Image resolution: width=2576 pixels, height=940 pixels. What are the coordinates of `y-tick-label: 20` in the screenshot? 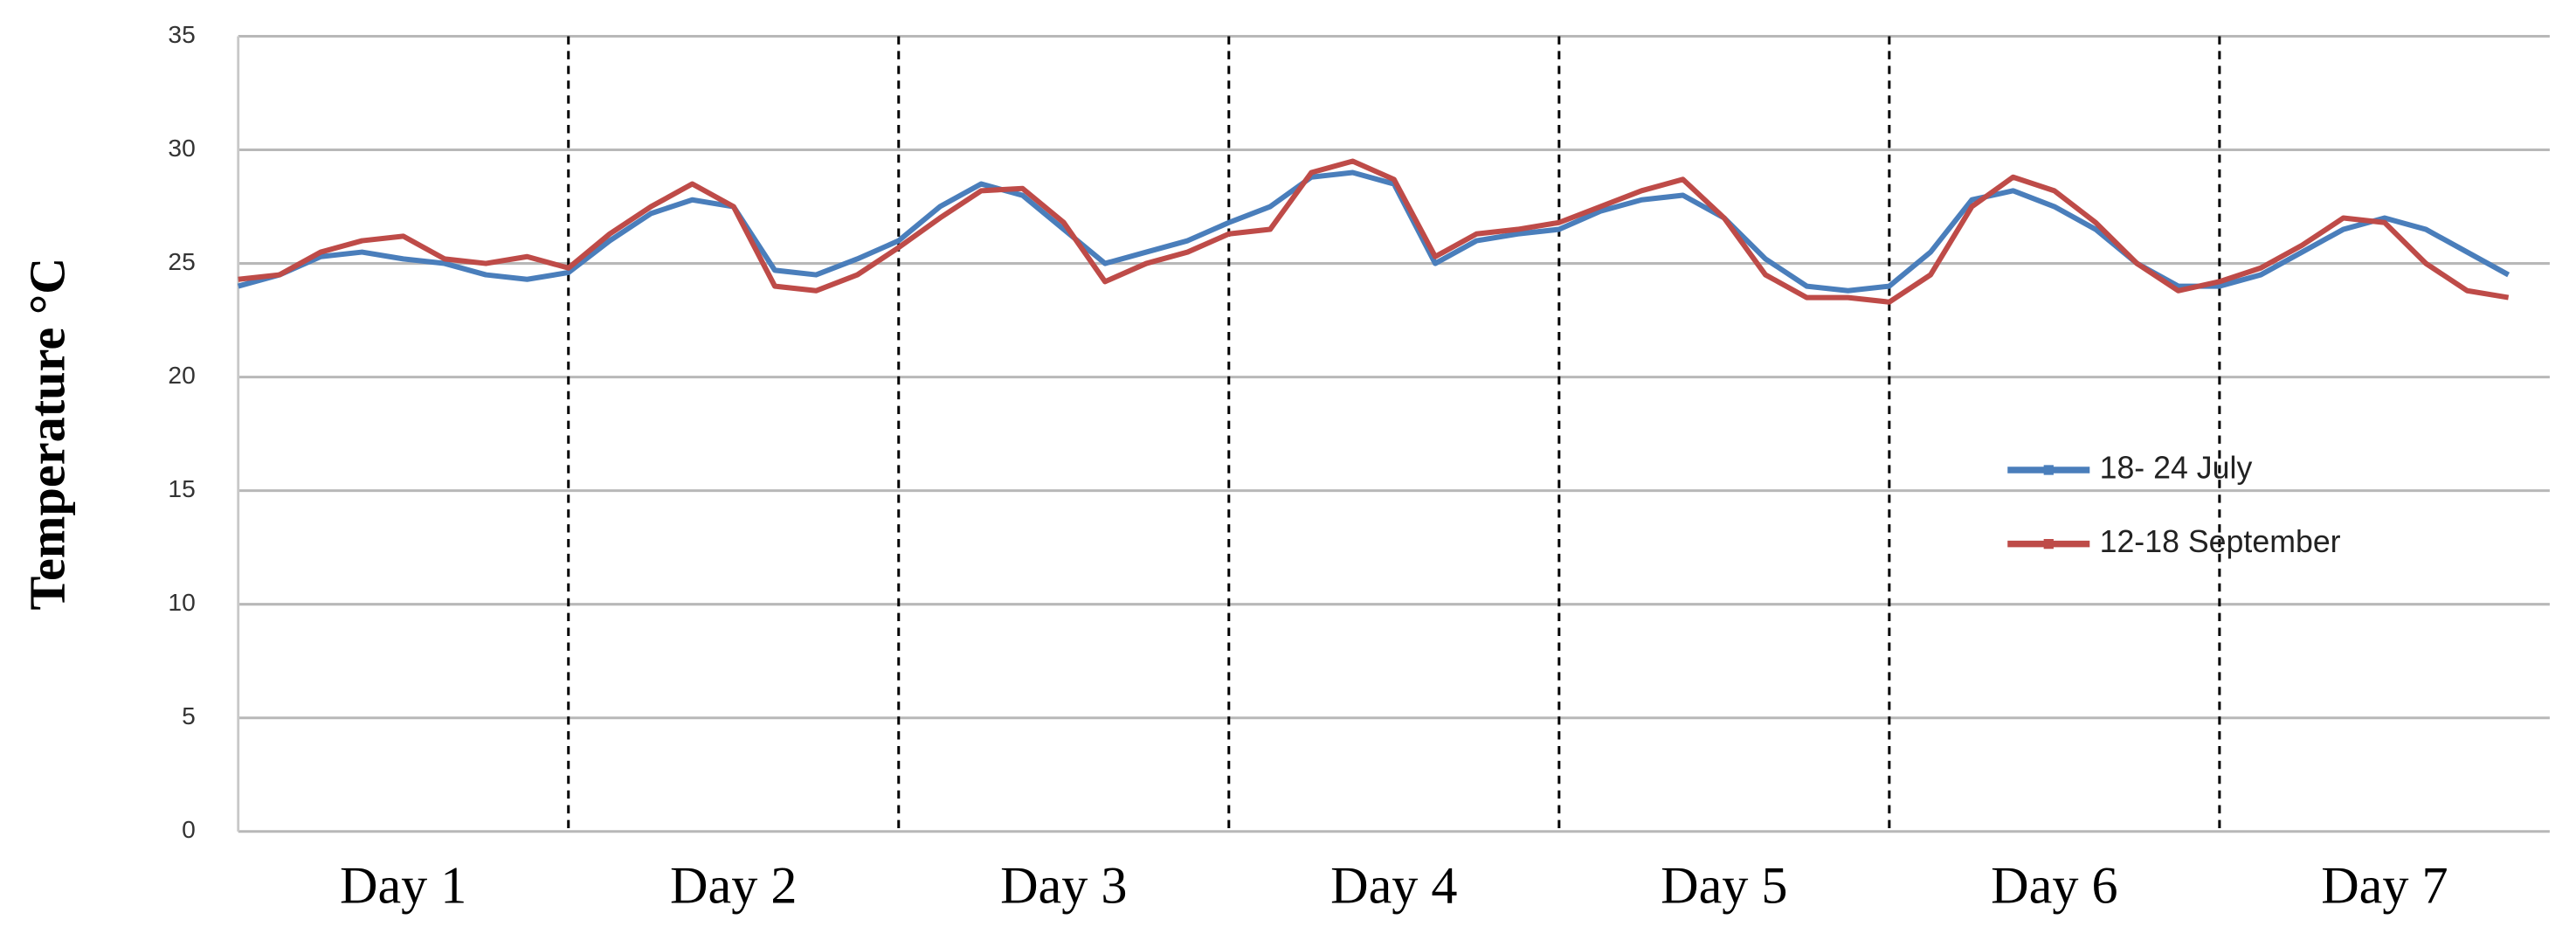 It's located at (181, 375).